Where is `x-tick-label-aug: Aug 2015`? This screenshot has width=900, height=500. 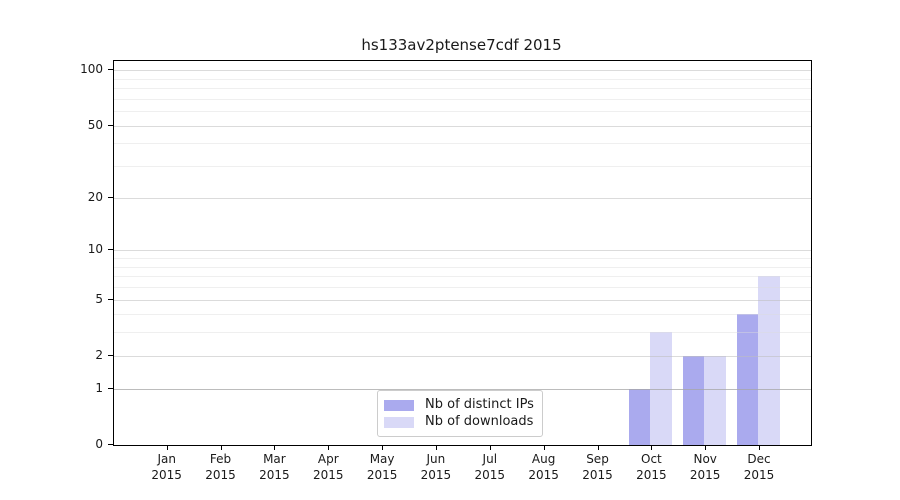
x-tick-label-aug: Aug 2015 is located at coordinates (543, 467).